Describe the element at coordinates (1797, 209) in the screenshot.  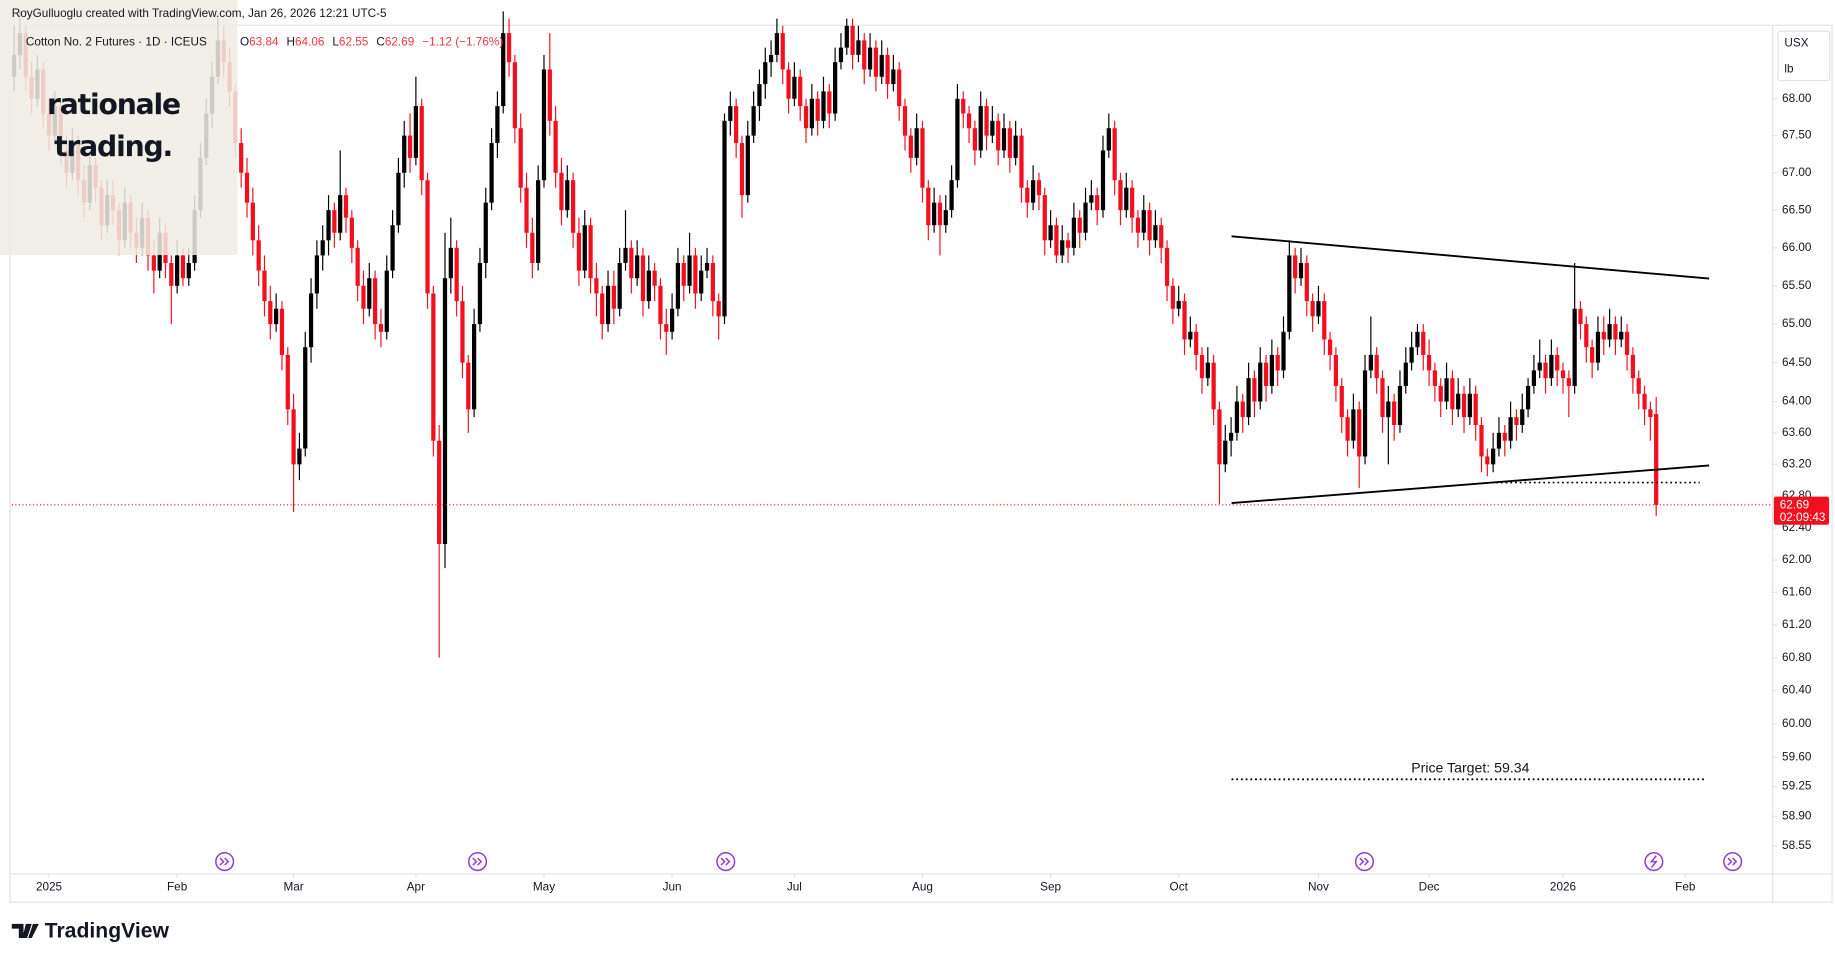
I see `y-tick-label: 66.50` at that location.